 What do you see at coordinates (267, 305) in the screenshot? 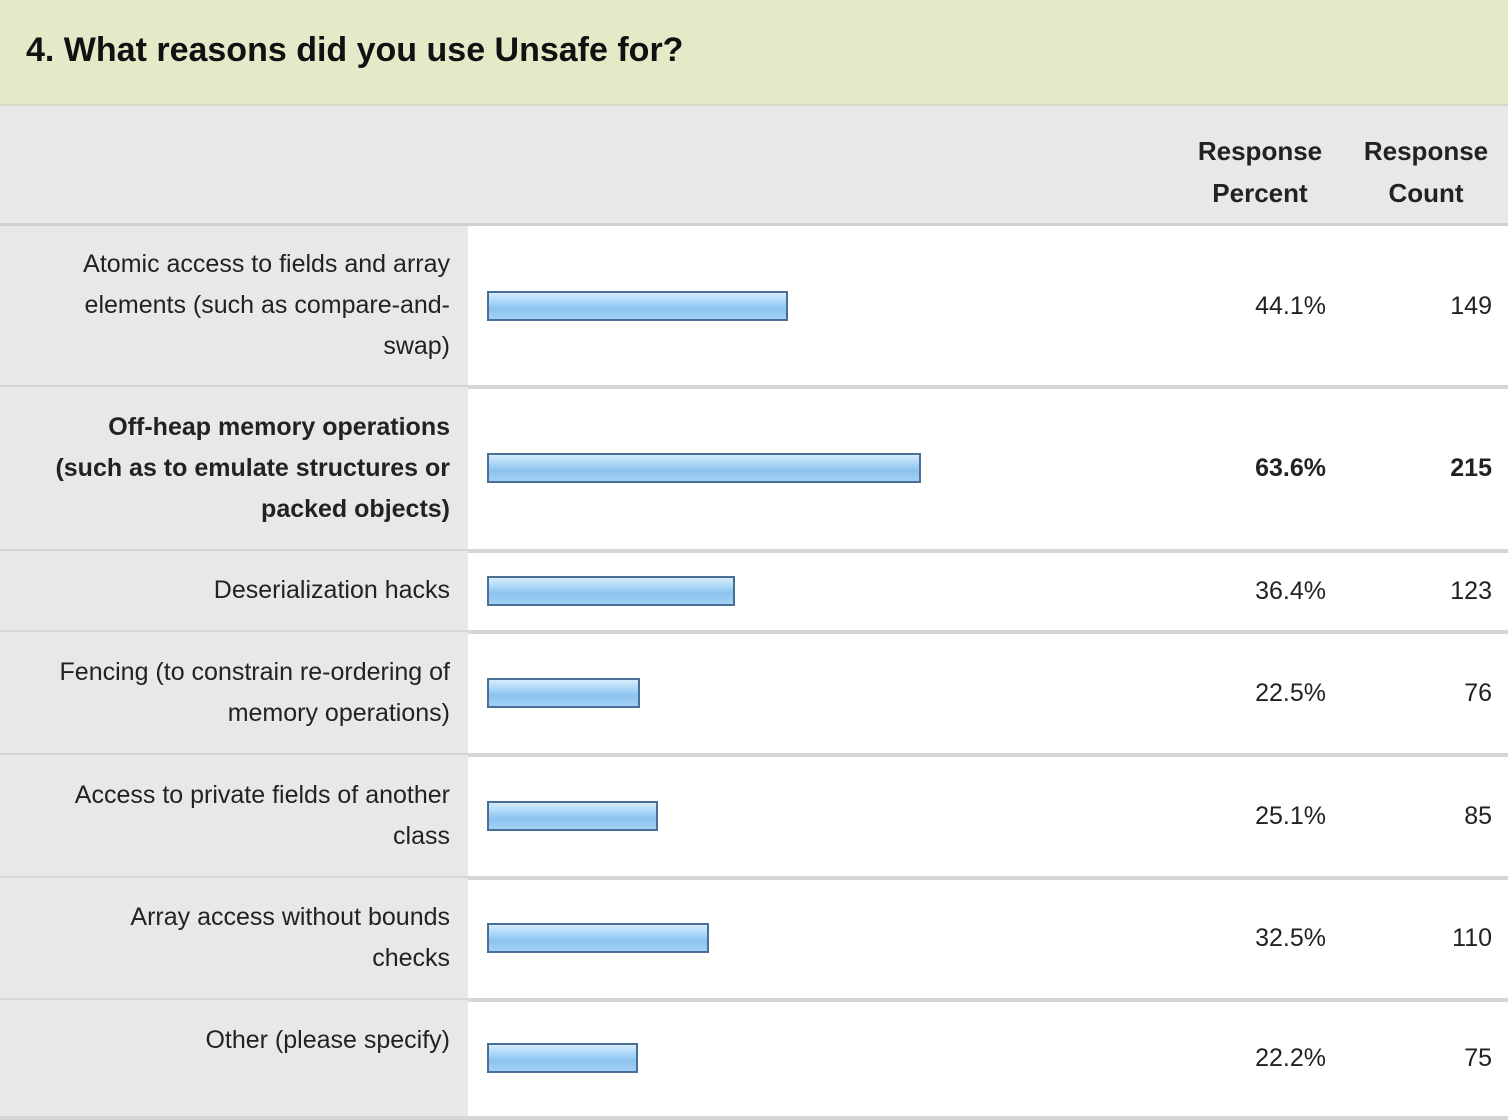
I see `row-label-line: elements (such as compare-and-` at bounding box center [267, 305].